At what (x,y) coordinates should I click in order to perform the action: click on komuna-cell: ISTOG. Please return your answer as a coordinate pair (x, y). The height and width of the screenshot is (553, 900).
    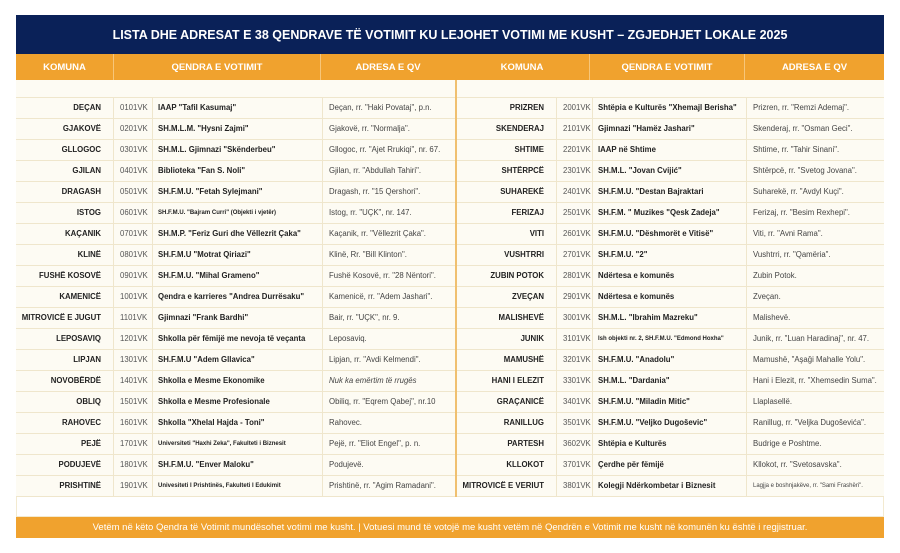
    Looking at the image, I should click on (65, 213).